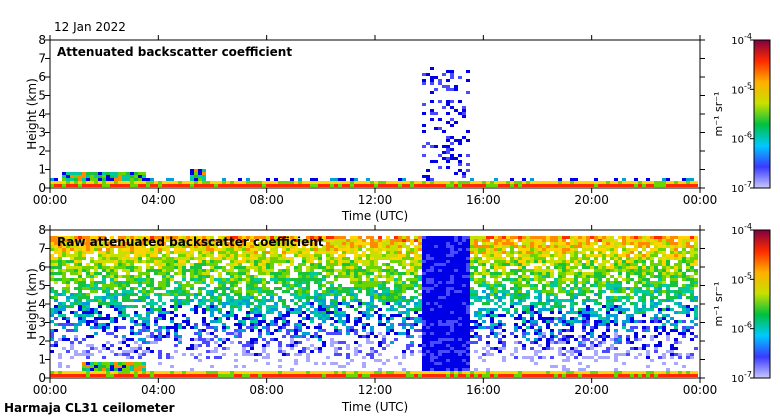 This screenshot has width=780, height=420. I want to click on colorbar-gradient, so click(762, 114).